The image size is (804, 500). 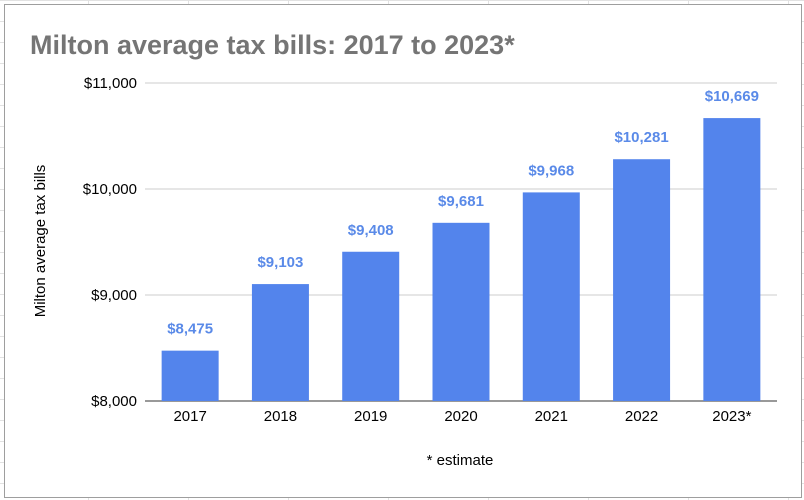 What do you see at coordinates (114, 295) in the screenshot?
I see `y-tick-label: $9,000` at bounding box center [114, 295].